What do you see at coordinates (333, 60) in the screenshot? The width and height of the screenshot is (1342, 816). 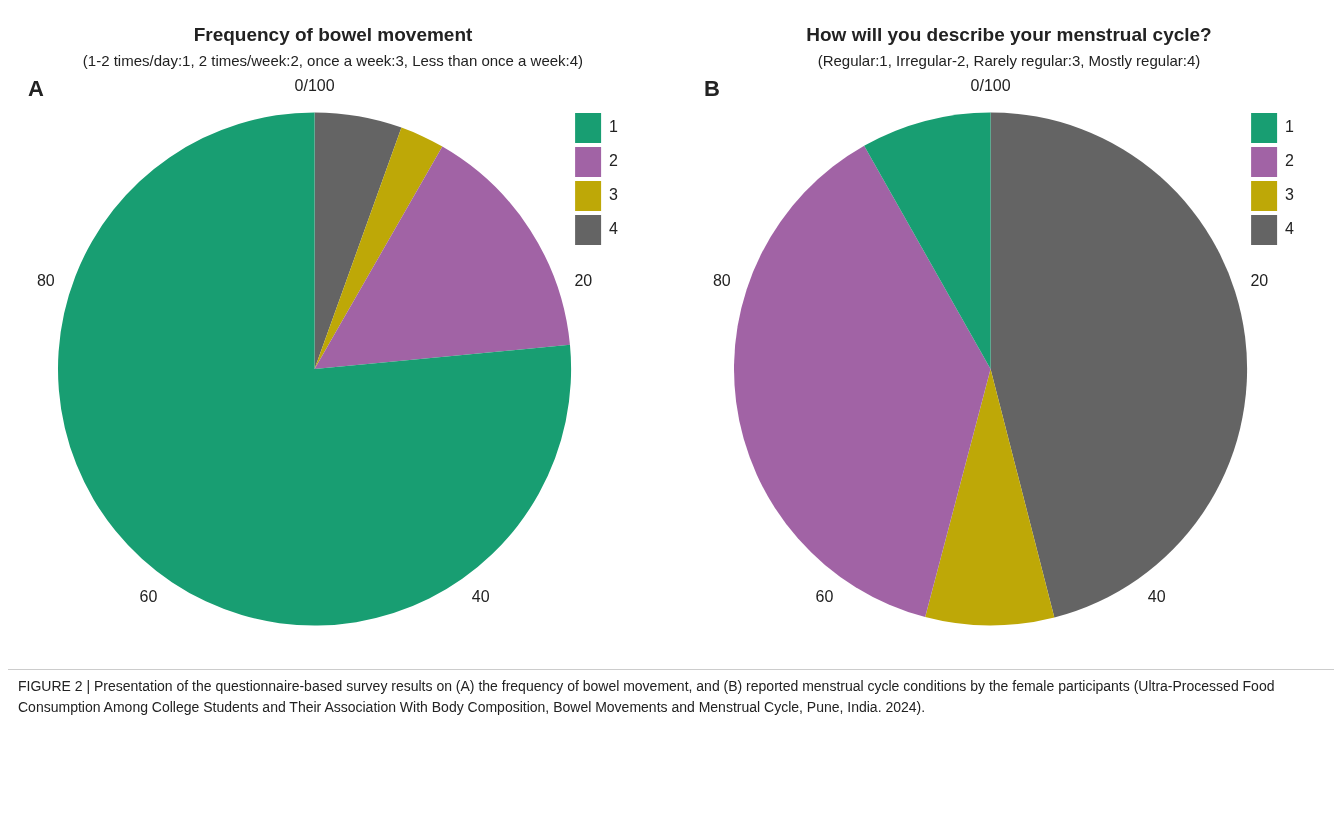 I see `chart-subtitle: (1-2 times/day:1, 2 times/week:2, once a week:3, Less than once a week:4)` at bounding box center [333, 60].